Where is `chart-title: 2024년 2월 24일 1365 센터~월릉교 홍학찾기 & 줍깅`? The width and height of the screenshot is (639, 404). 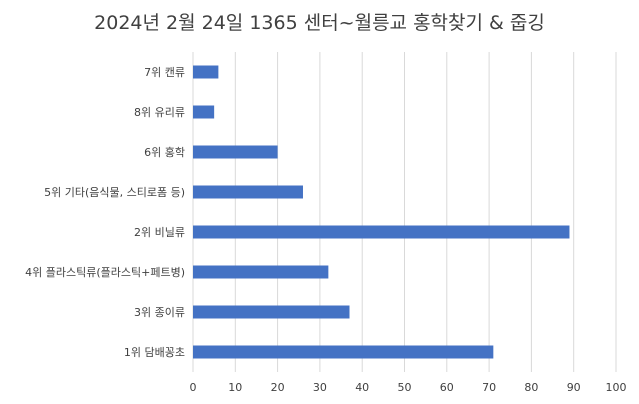 chart-title: 2024년 2월 24일 1365 센터~월릉교 홍학찾기 & 줍깅 is located at coordinates (319, 23).